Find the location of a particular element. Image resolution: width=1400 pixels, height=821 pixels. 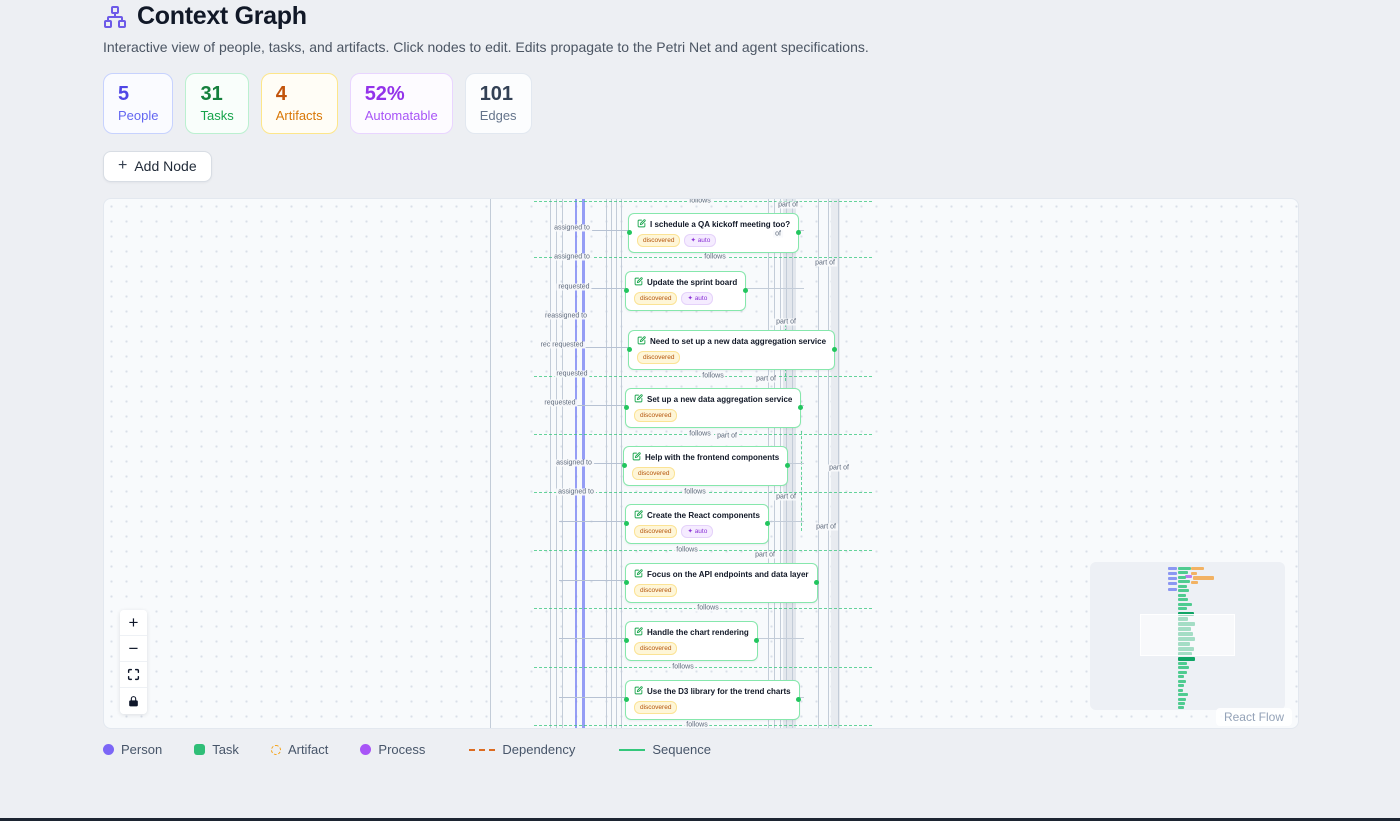

minus-icon: − is located at coordinates (133, 648).